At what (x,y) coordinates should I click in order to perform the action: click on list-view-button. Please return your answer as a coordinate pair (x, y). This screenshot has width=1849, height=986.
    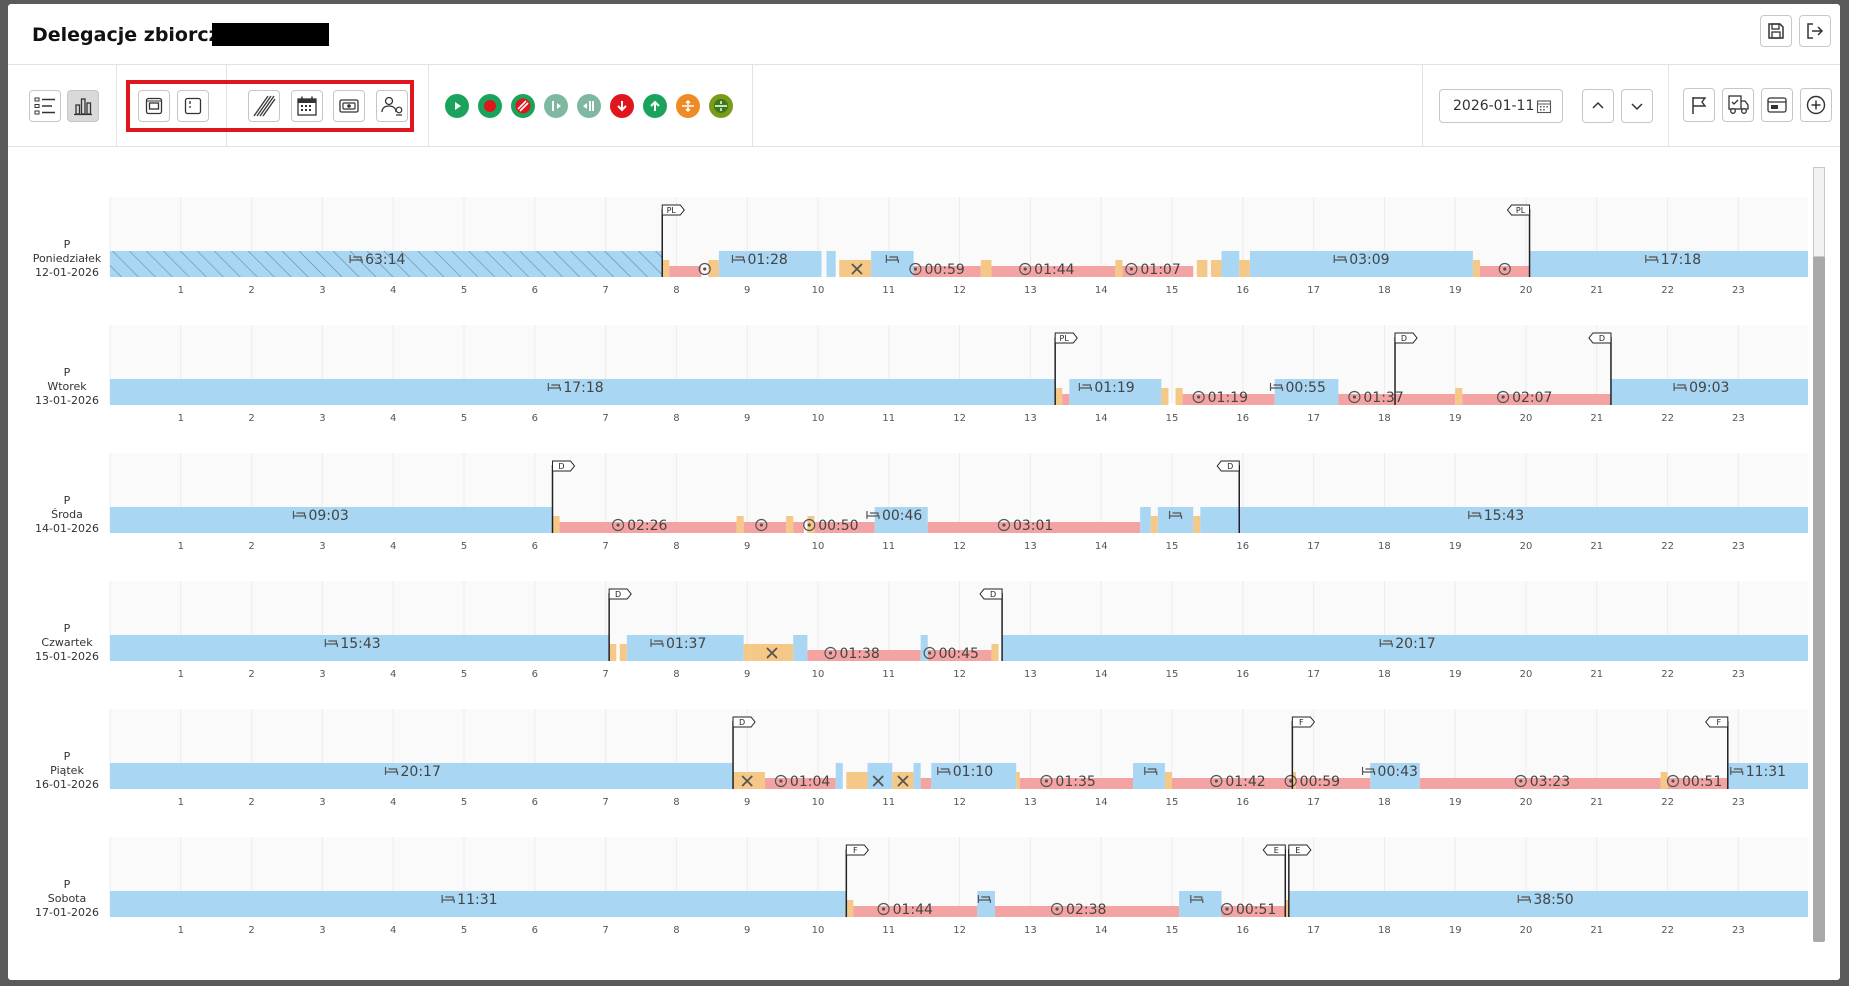
    Looking at the image, I should click on (45, 106).